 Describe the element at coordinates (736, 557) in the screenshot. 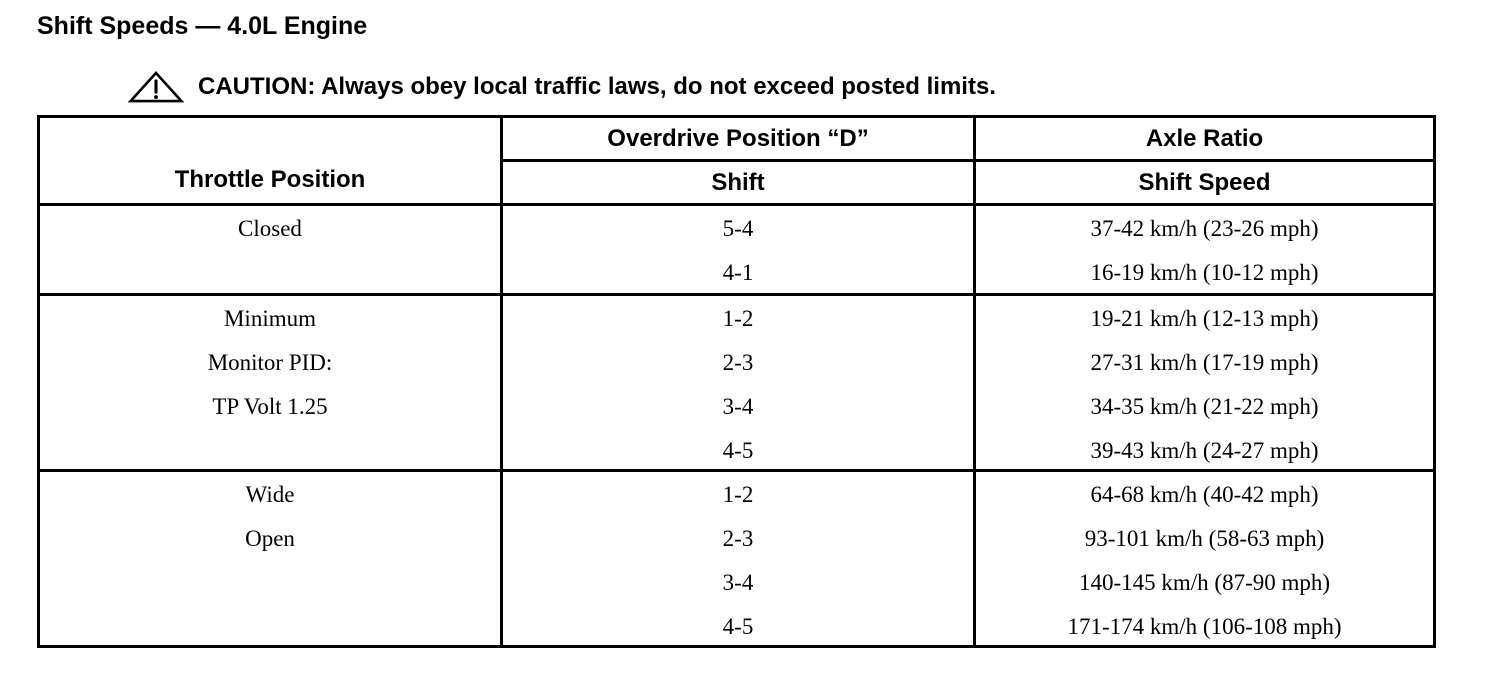

I see `table-cell-shifts-wide-open: 1-2 2-3 3-4 4-5` at that location.